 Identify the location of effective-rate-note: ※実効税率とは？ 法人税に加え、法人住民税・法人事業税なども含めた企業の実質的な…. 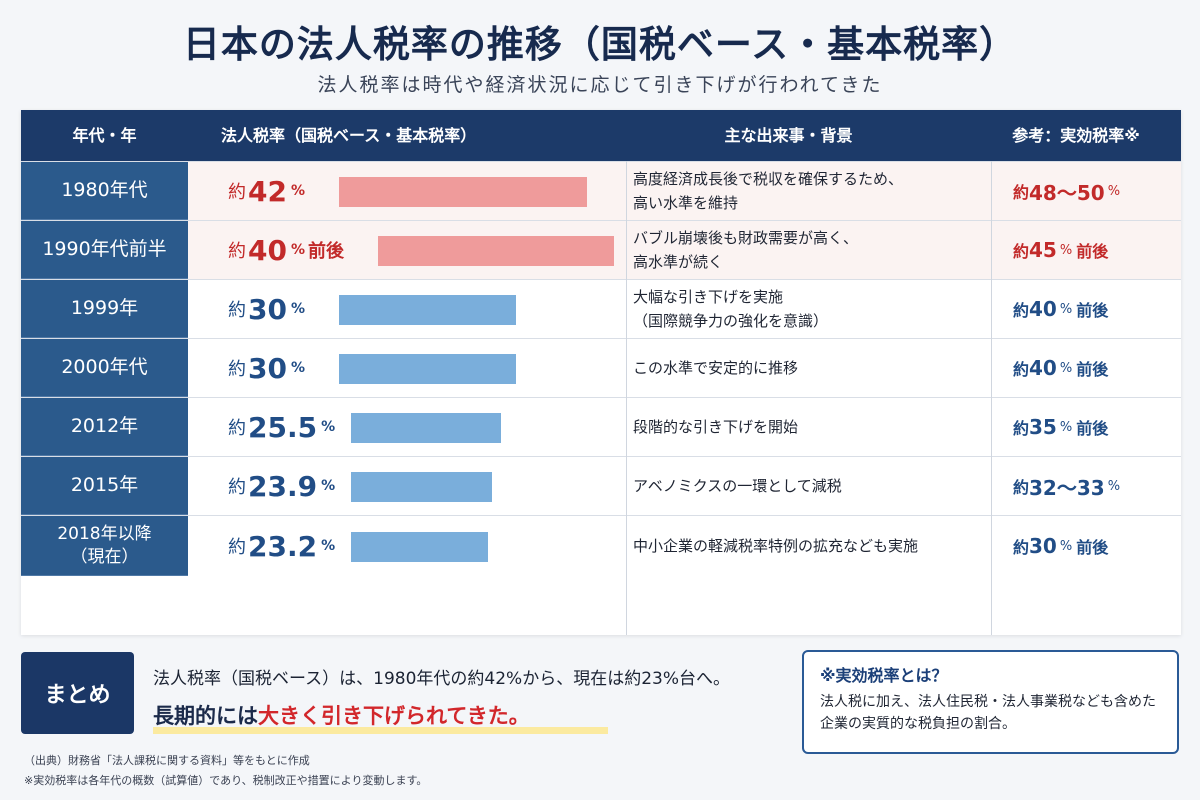
(990, 702).